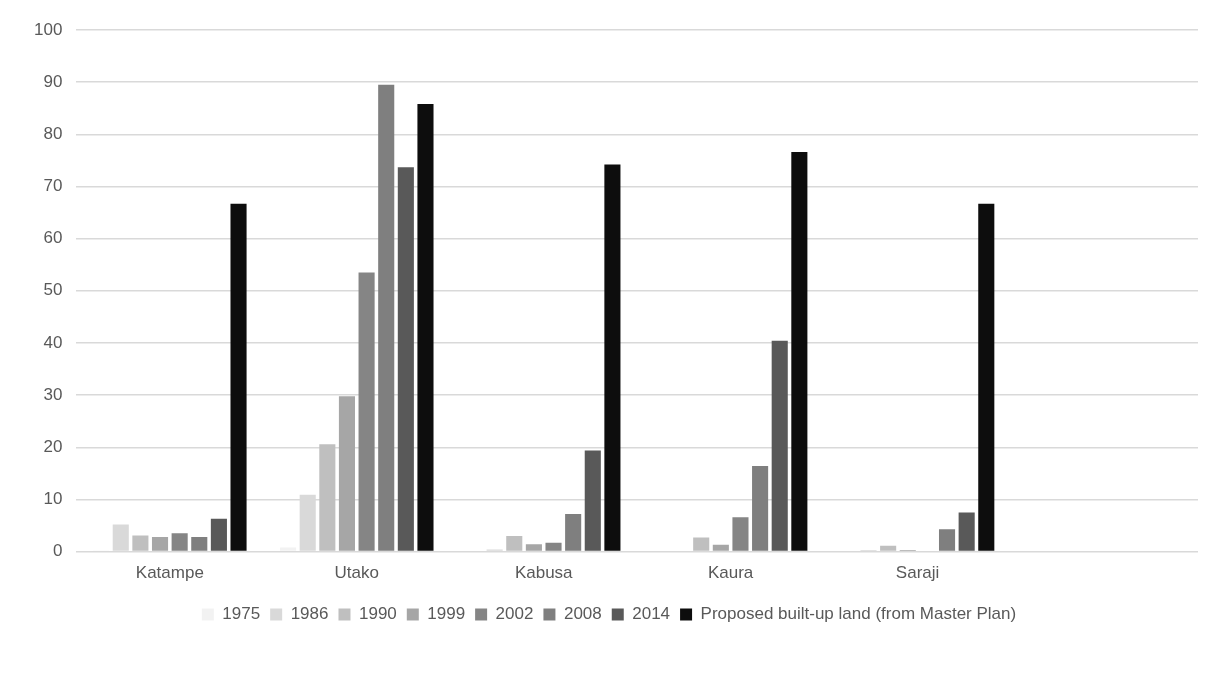 Image resolution: width=1216 pixels, height=673 pixels. I want to click on y-tick-label: 60, so click(53, 238).